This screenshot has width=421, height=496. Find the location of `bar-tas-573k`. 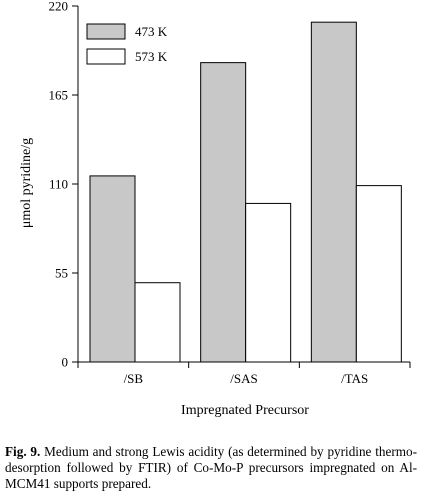

bar-tas-573k is located at coordinates (378, 274).